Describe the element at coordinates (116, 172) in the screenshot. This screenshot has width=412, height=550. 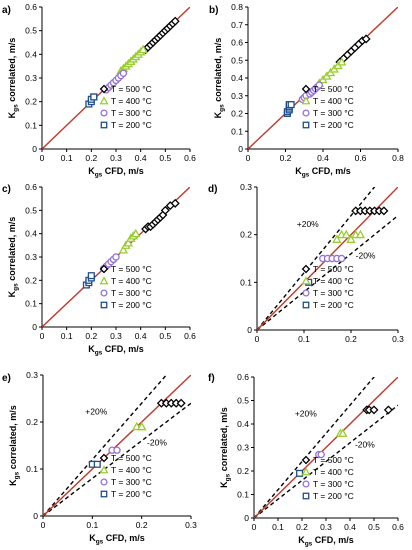
I see `x-axis-title-text: Kgs CFD, m/s` at that location.